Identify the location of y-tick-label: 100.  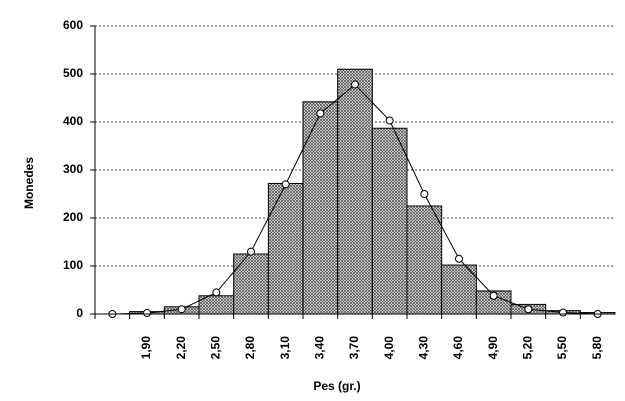
(73, 265).